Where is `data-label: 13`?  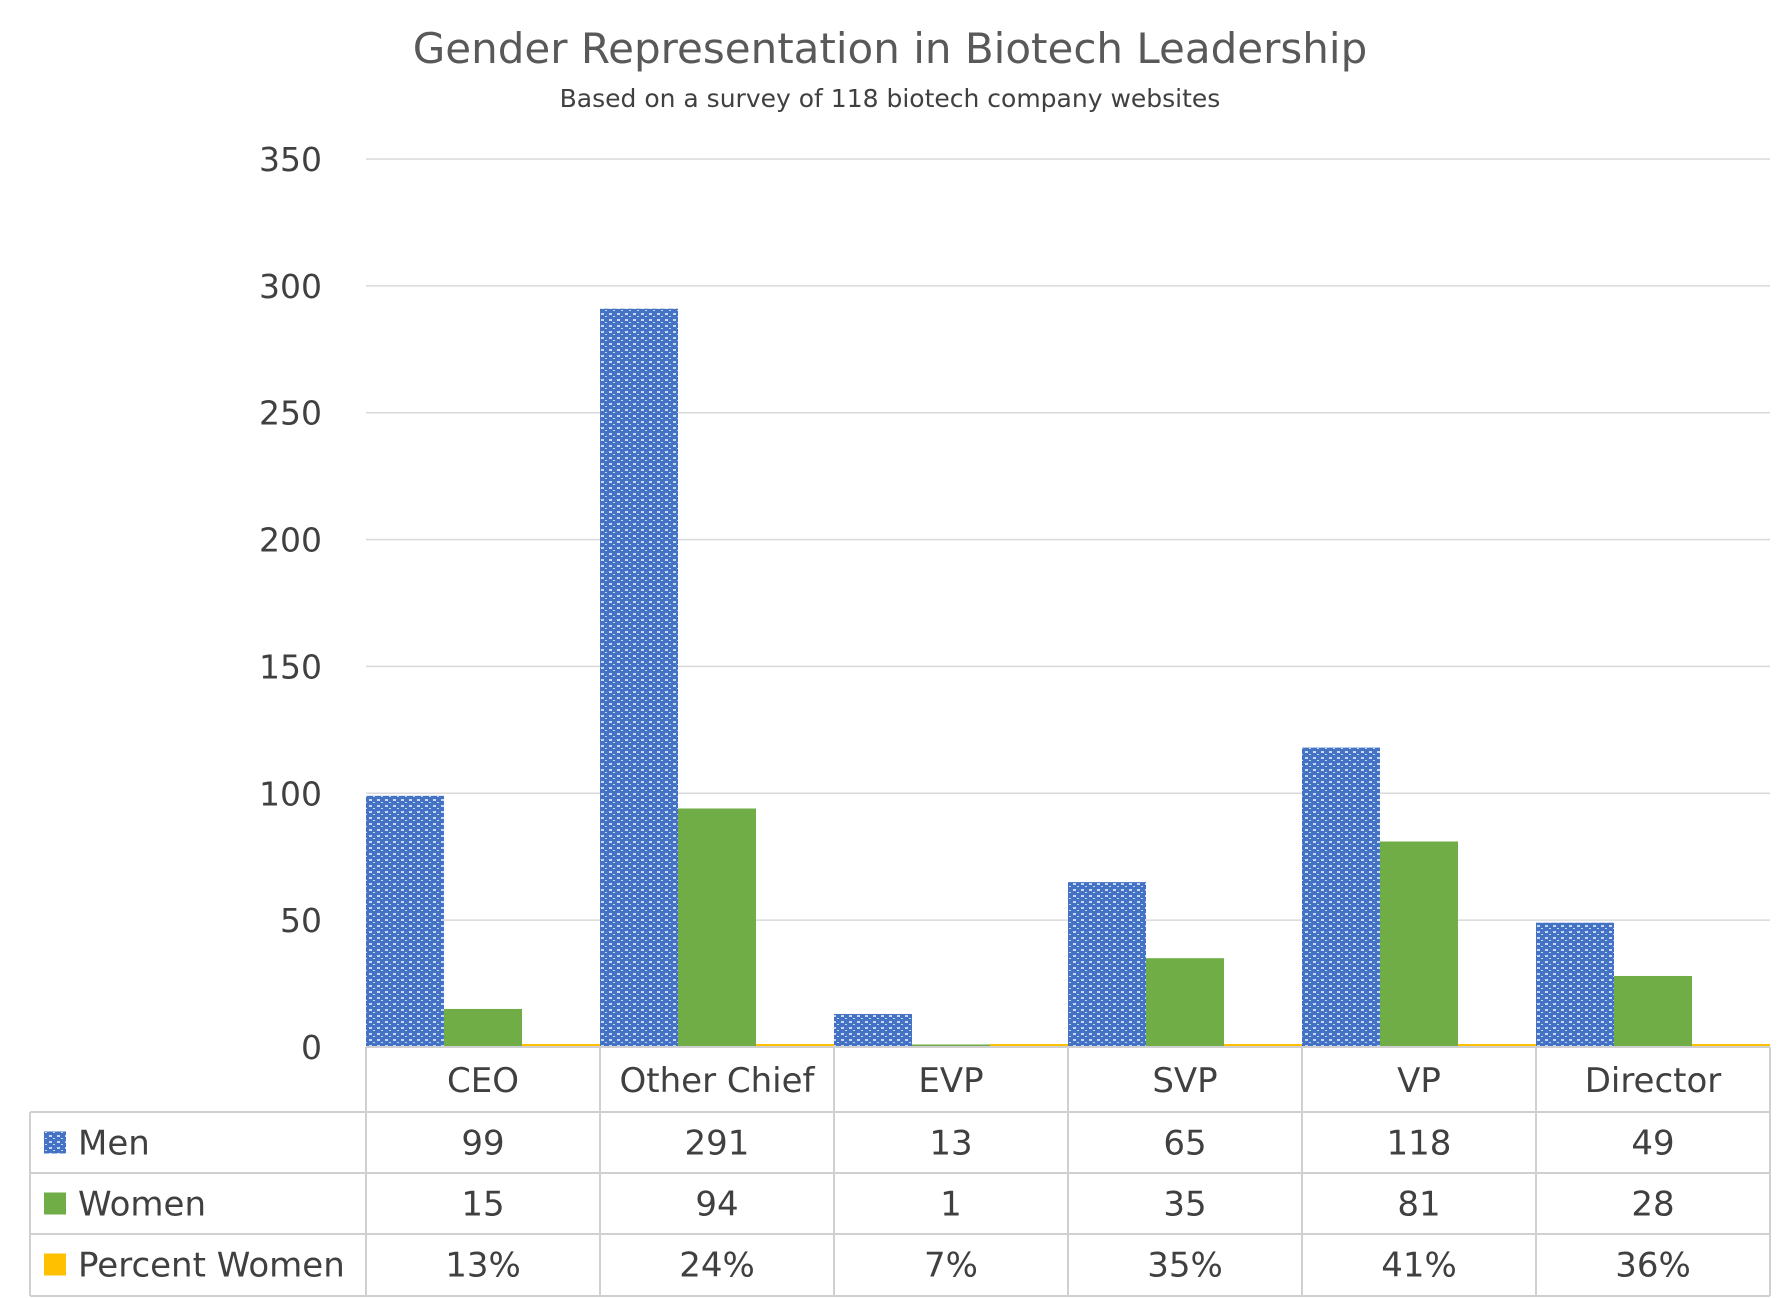
data-label: 13 is located at coordinates (950, 1144).